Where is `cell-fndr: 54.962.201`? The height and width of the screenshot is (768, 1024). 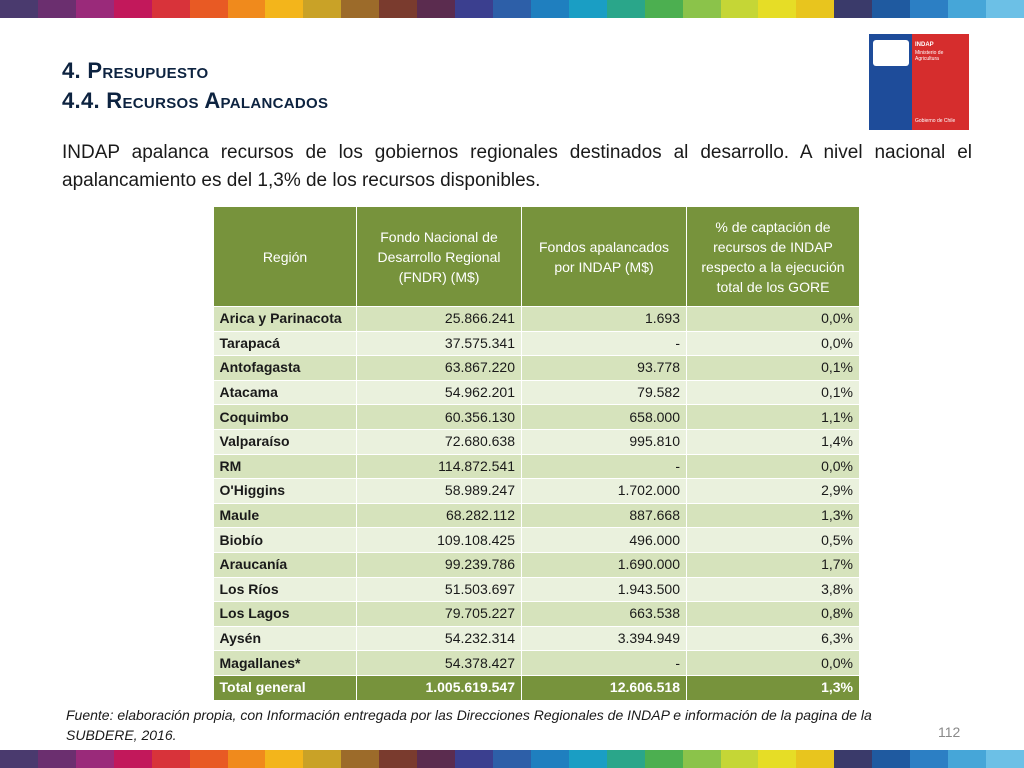
cell-fndr: 54.962.201 is located at coordinates (439, 393).